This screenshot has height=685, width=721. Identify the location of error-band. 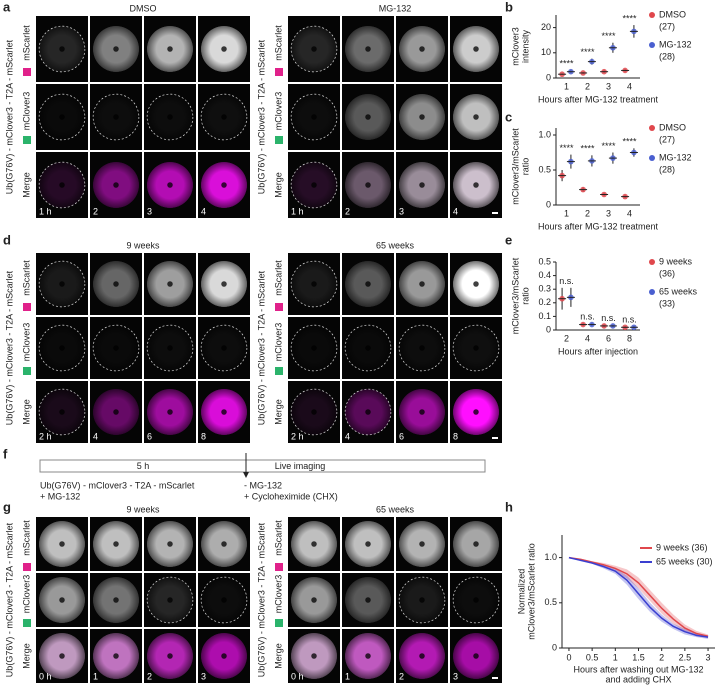
(638, 598).